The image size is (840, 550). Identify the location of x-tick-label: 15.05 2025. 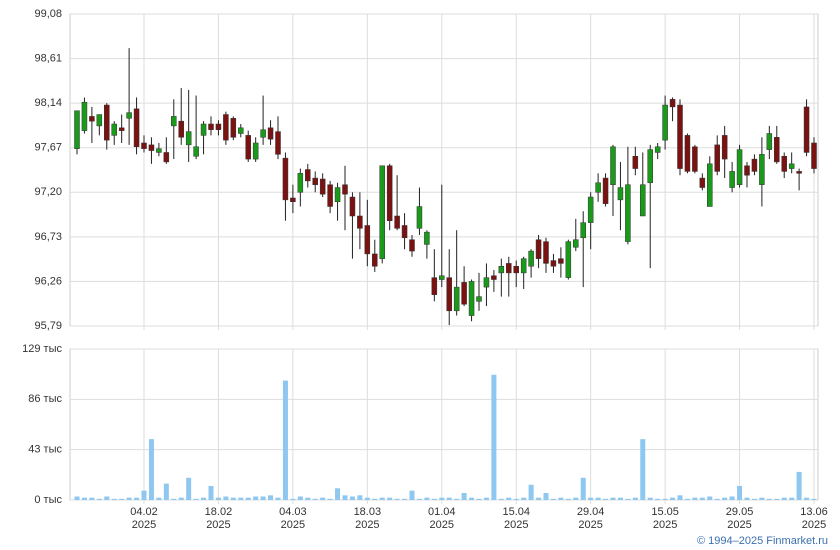
(665, 518).